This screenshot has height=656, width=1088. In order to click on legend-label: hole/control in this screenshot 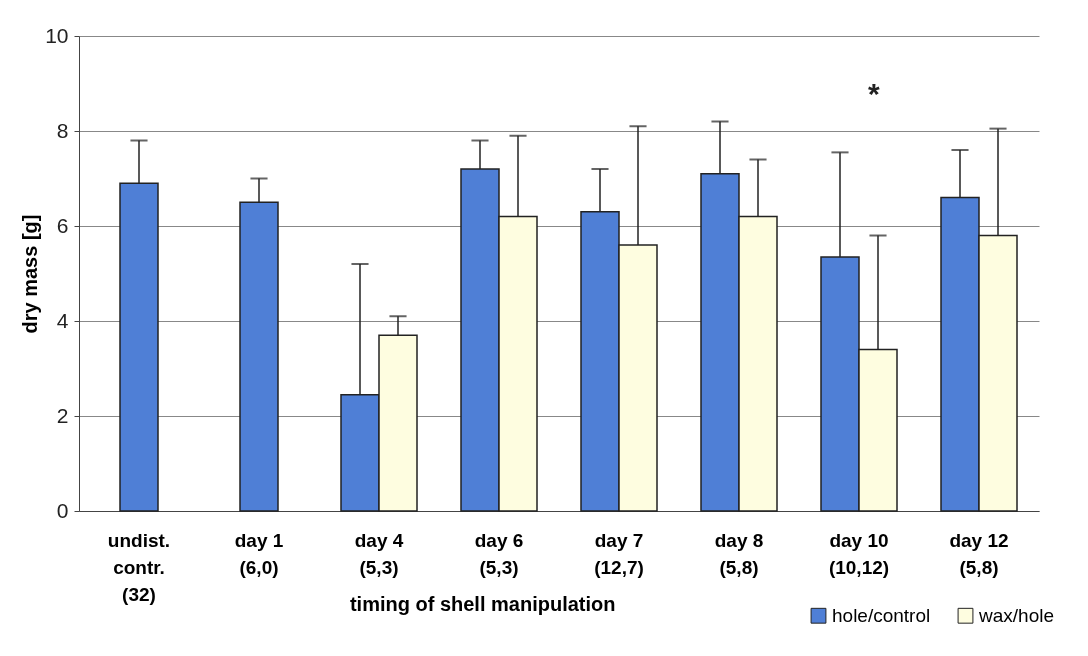, I will do `click(881, 615)`.